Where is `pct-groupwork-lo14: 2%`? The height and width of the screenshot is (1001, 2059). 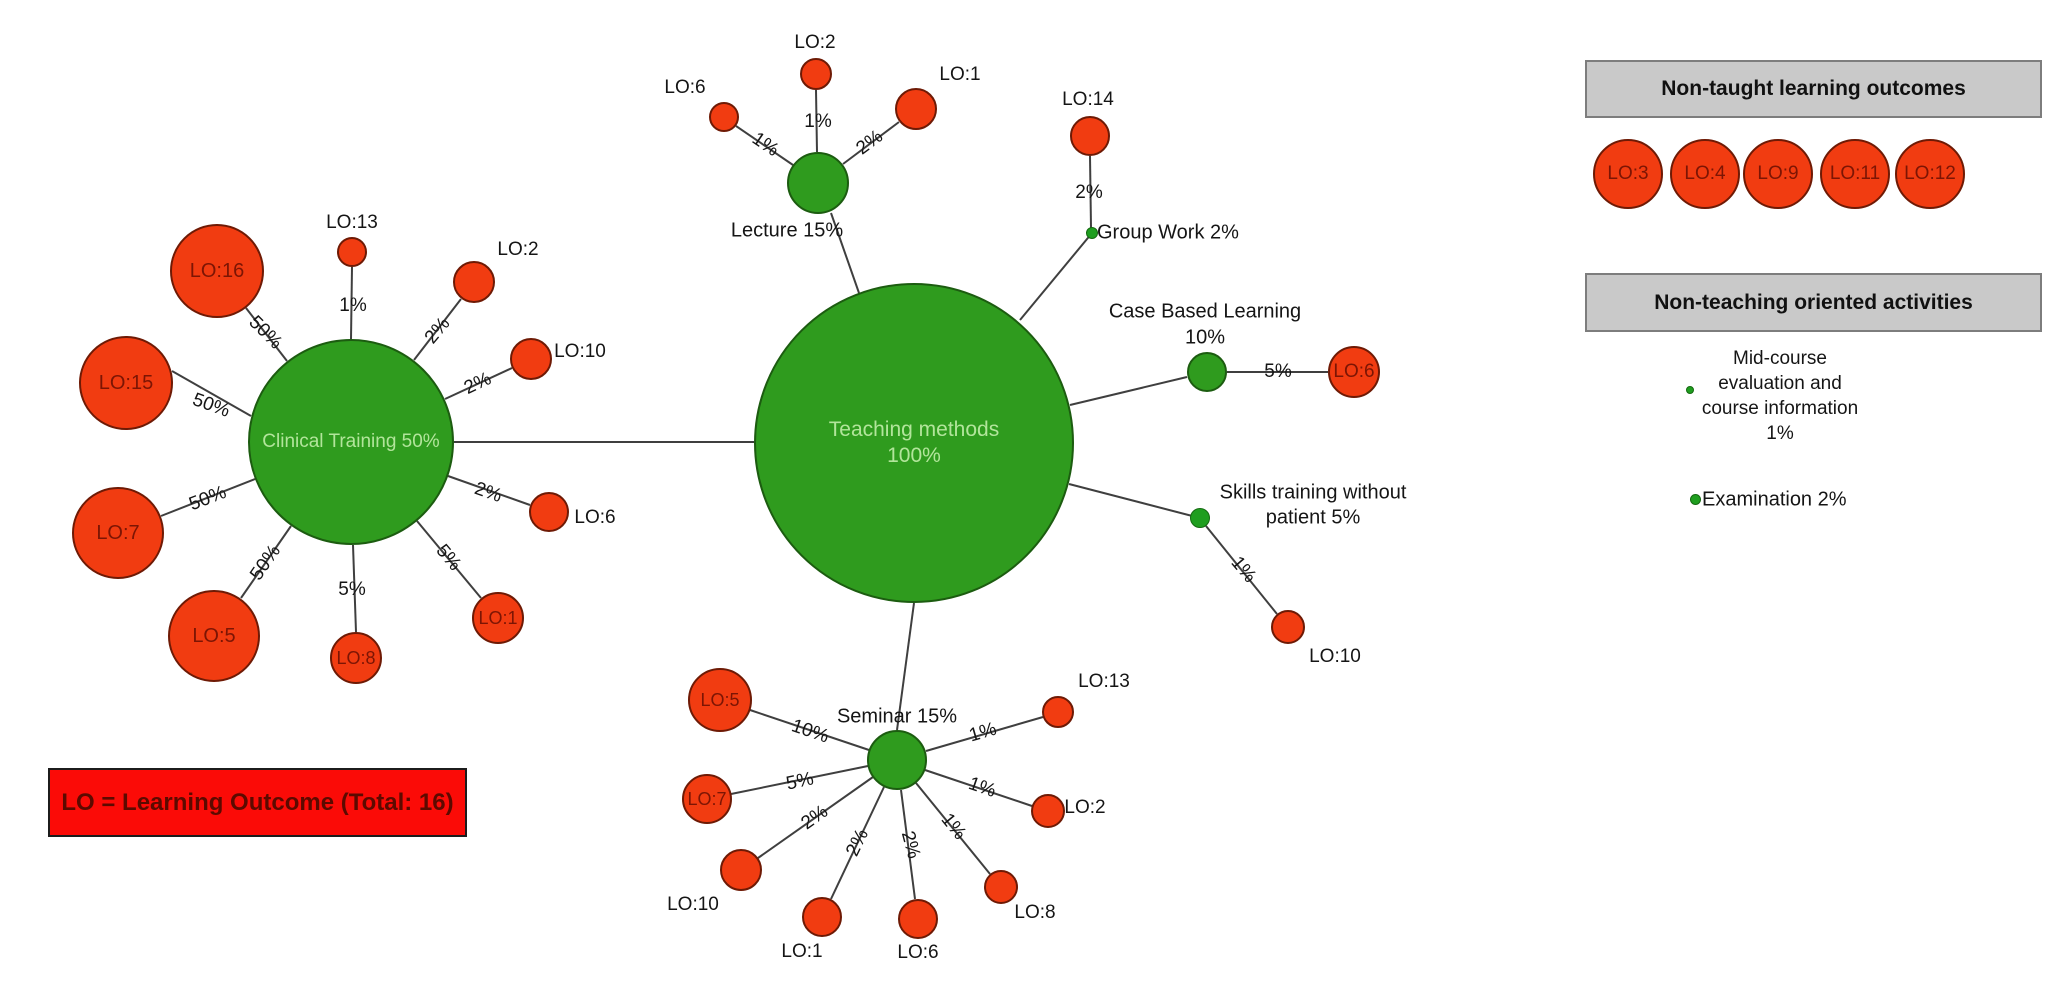 pct-groupwork-lo14: 2% is located at coordinates (1089, 192).